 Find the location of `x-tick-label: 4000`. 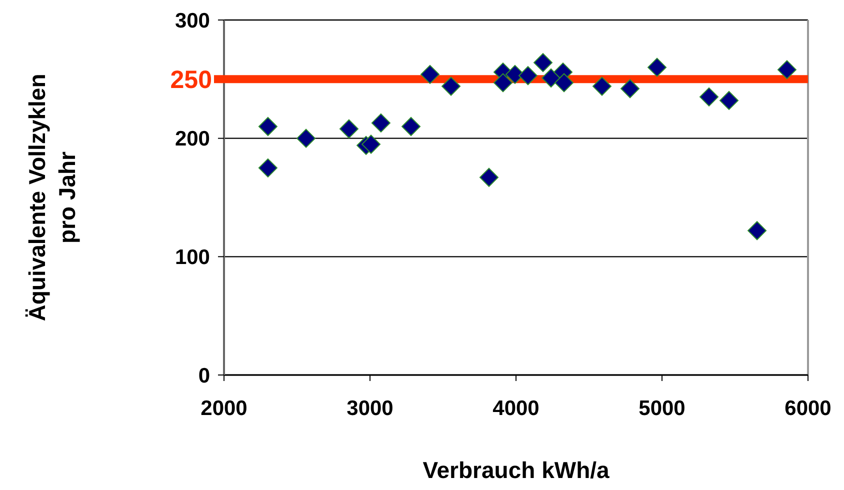

x-tick-label: 4000 is located at coordinates (516, 408).